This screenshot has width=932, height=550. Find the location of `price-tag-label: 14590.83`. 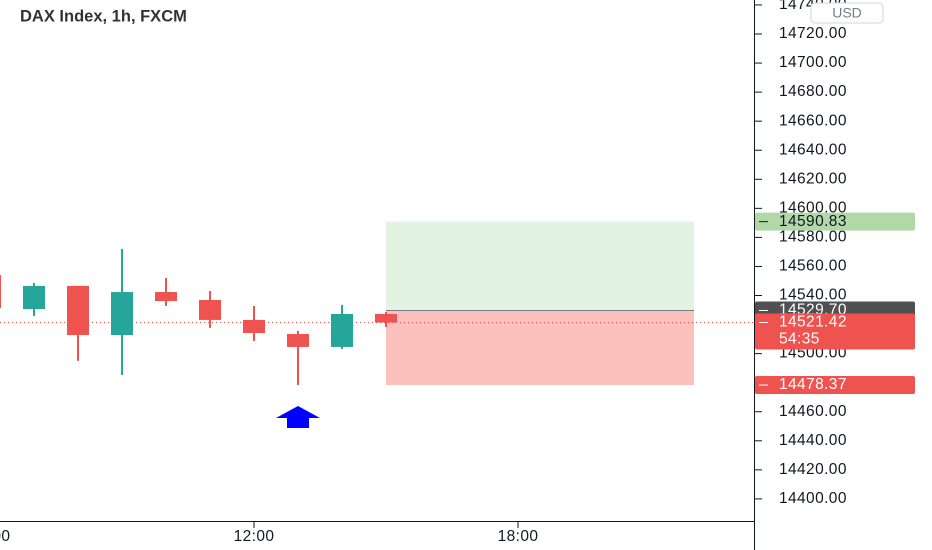

price-tag-label: 14590.83 is located at coordinates (813, 221).